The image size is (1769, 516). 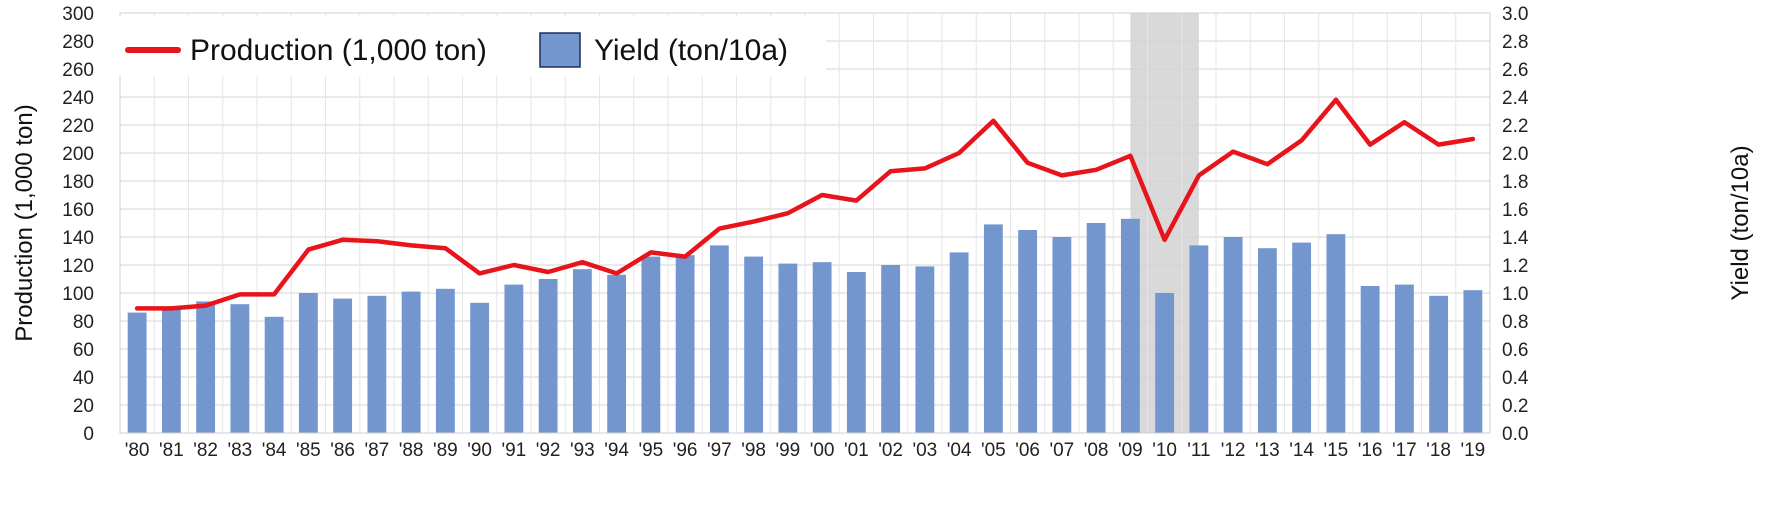 I want to click on y-left-tick-label: 160, so click(x=78, y=210).